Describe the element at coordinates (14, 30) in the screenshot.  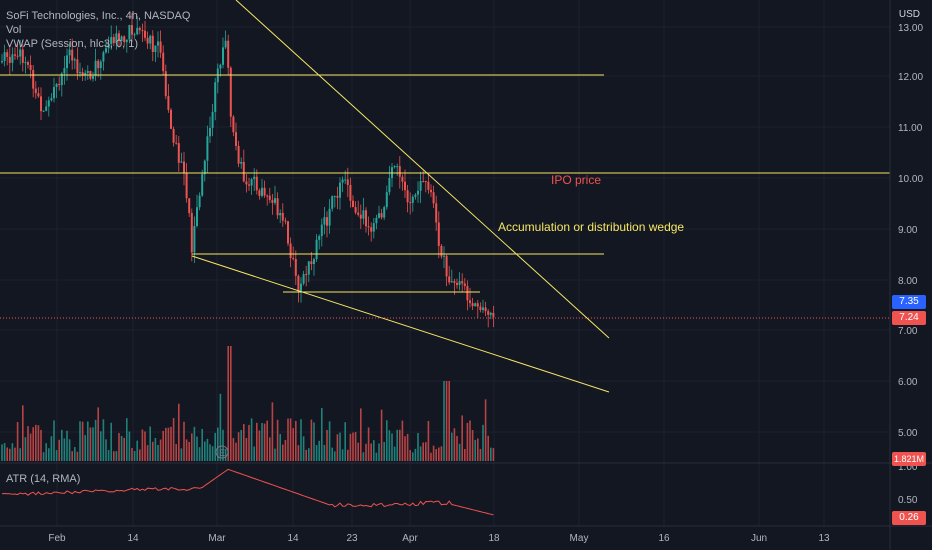
I see `volume-legend: Vol` at that location.